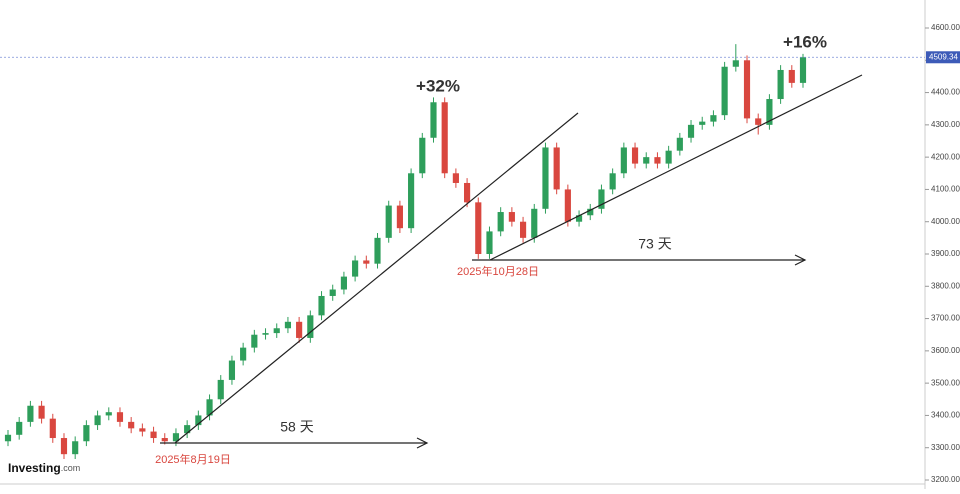 The width and height of the screenshot is (960, 494). I want to click on last-price-box, so click(943, 57).